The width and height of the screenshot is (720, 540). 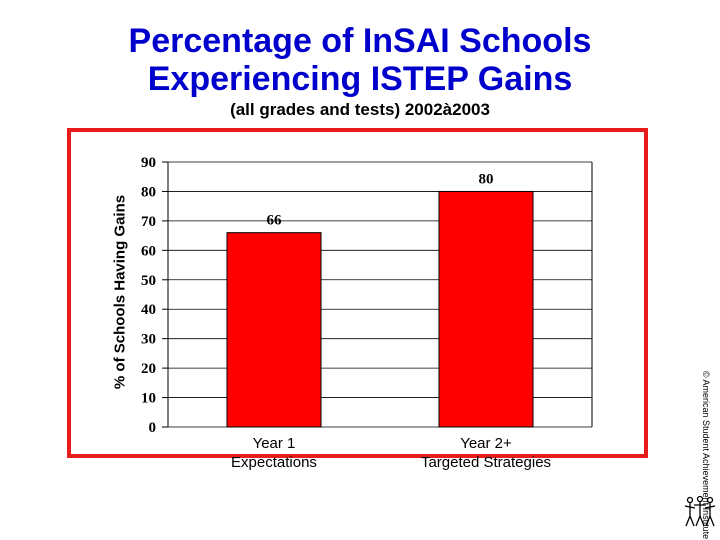 I want to click on y-tick-label: 70, so click(x=148, y=222).